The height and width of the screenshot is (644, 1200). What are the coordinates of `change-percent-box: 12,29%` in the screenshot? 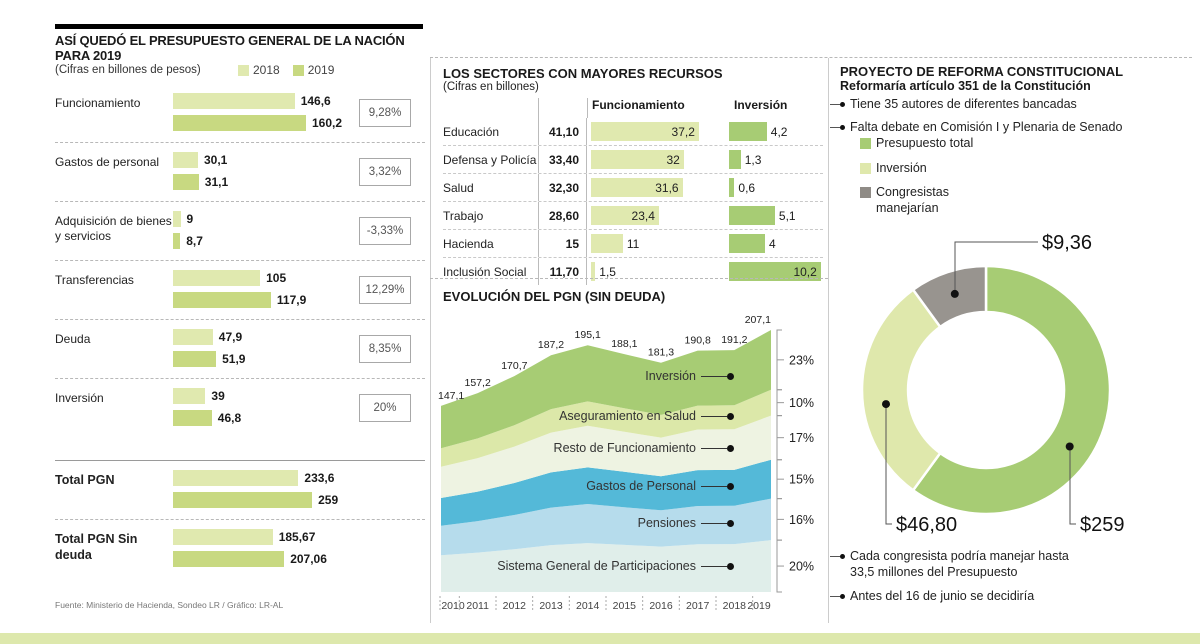 It's located at (385, 290).